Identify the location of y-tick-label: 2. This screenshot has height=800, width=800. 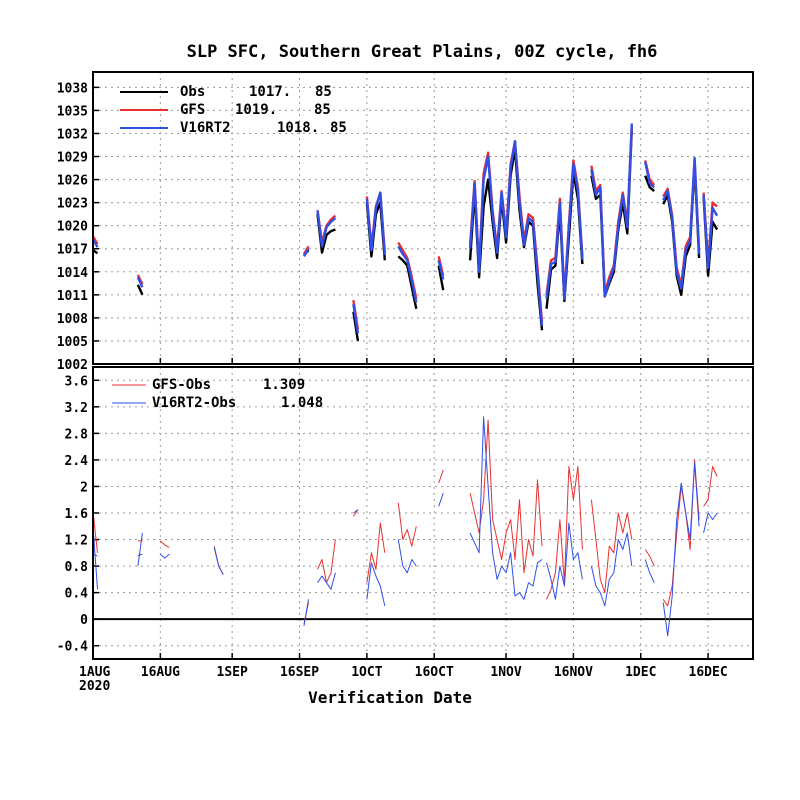
(84, 487).